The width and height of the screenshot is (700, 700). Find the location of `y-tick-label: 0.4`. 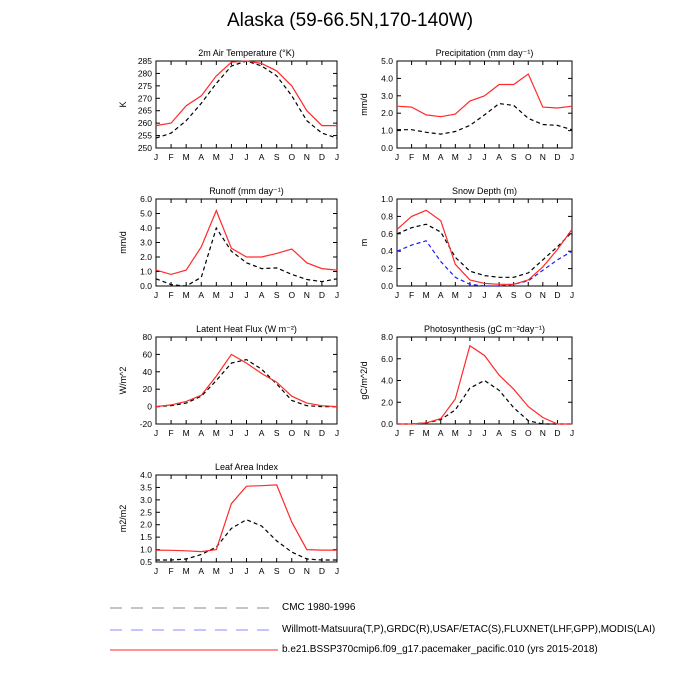

y-tick-label: 0.4 is located at coordinates (387, 251).